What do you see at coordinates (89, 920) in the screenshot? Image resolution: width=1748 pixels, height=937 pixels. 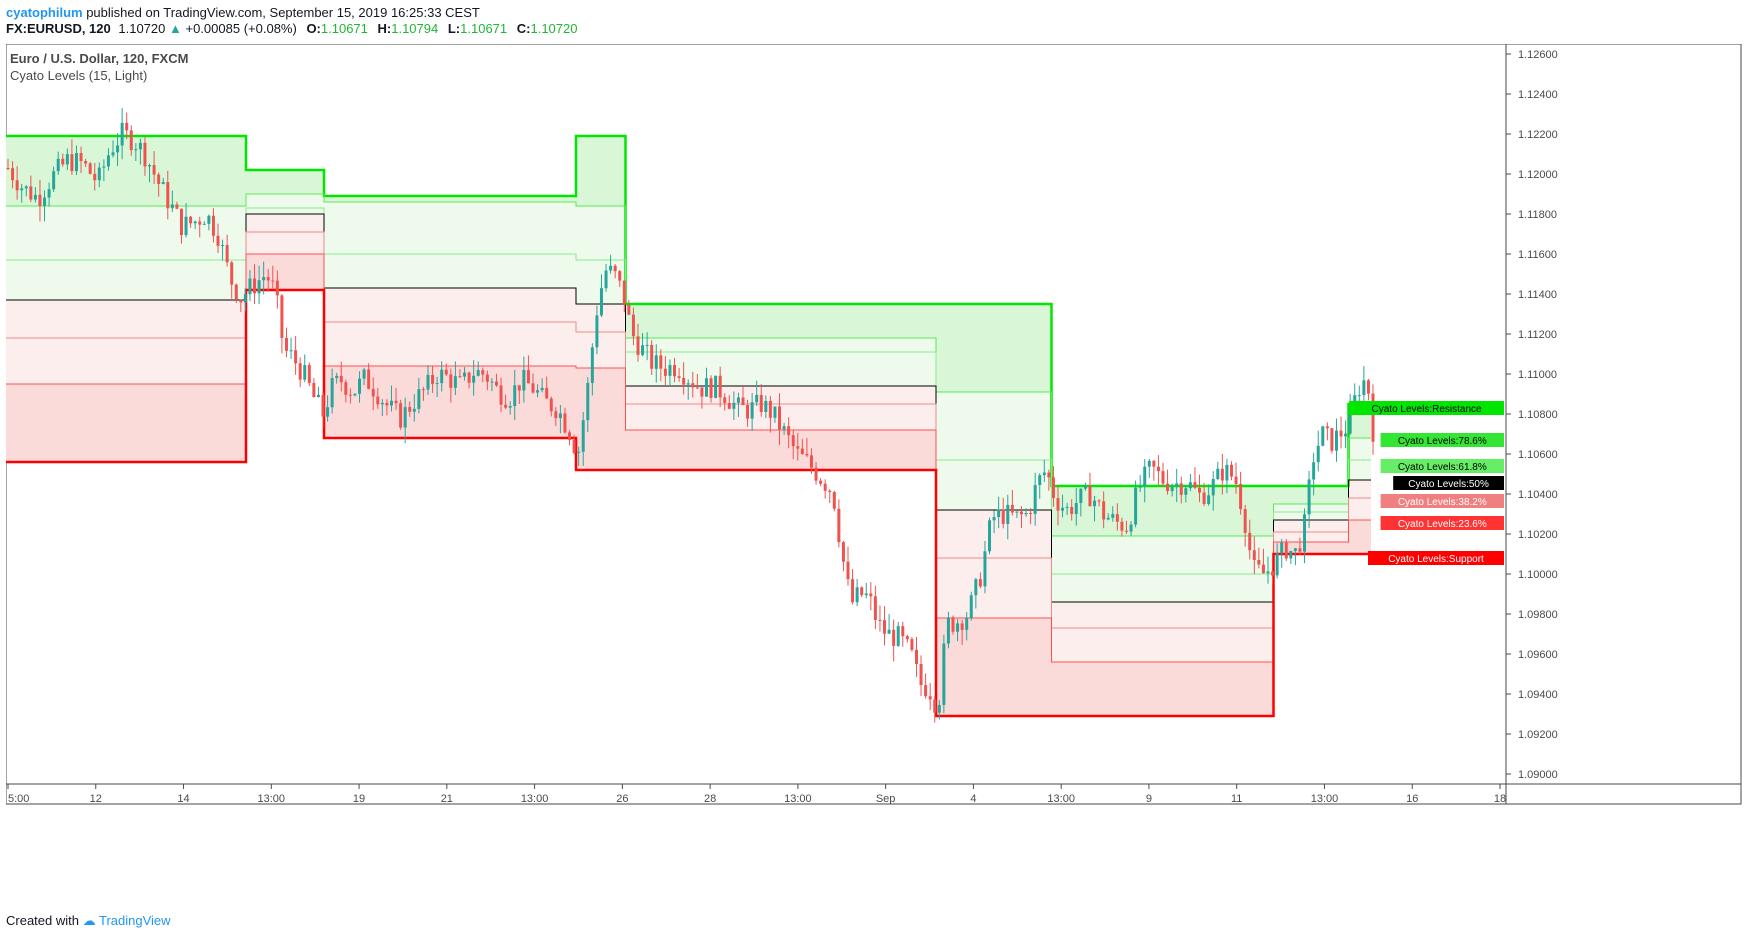 I see `tradingview-logo-icon: ☁` at bounding box center [89, 920].